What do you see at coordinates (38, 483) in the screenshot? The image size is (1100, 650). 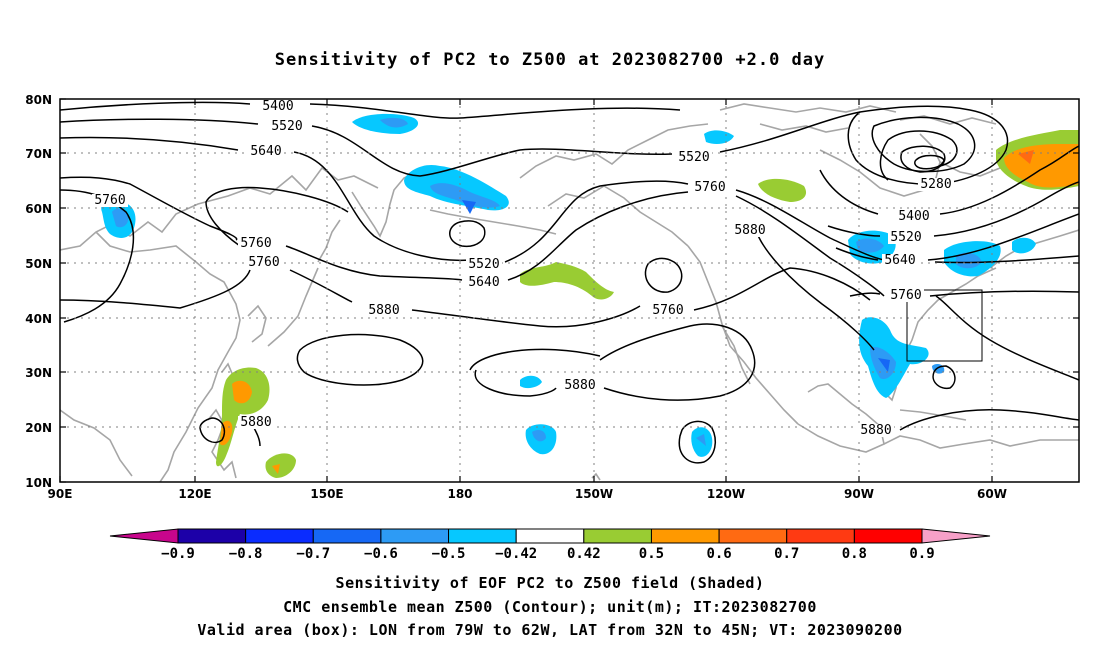 I see `lat-label-10n: 10N` at bounding box center [38, 483].